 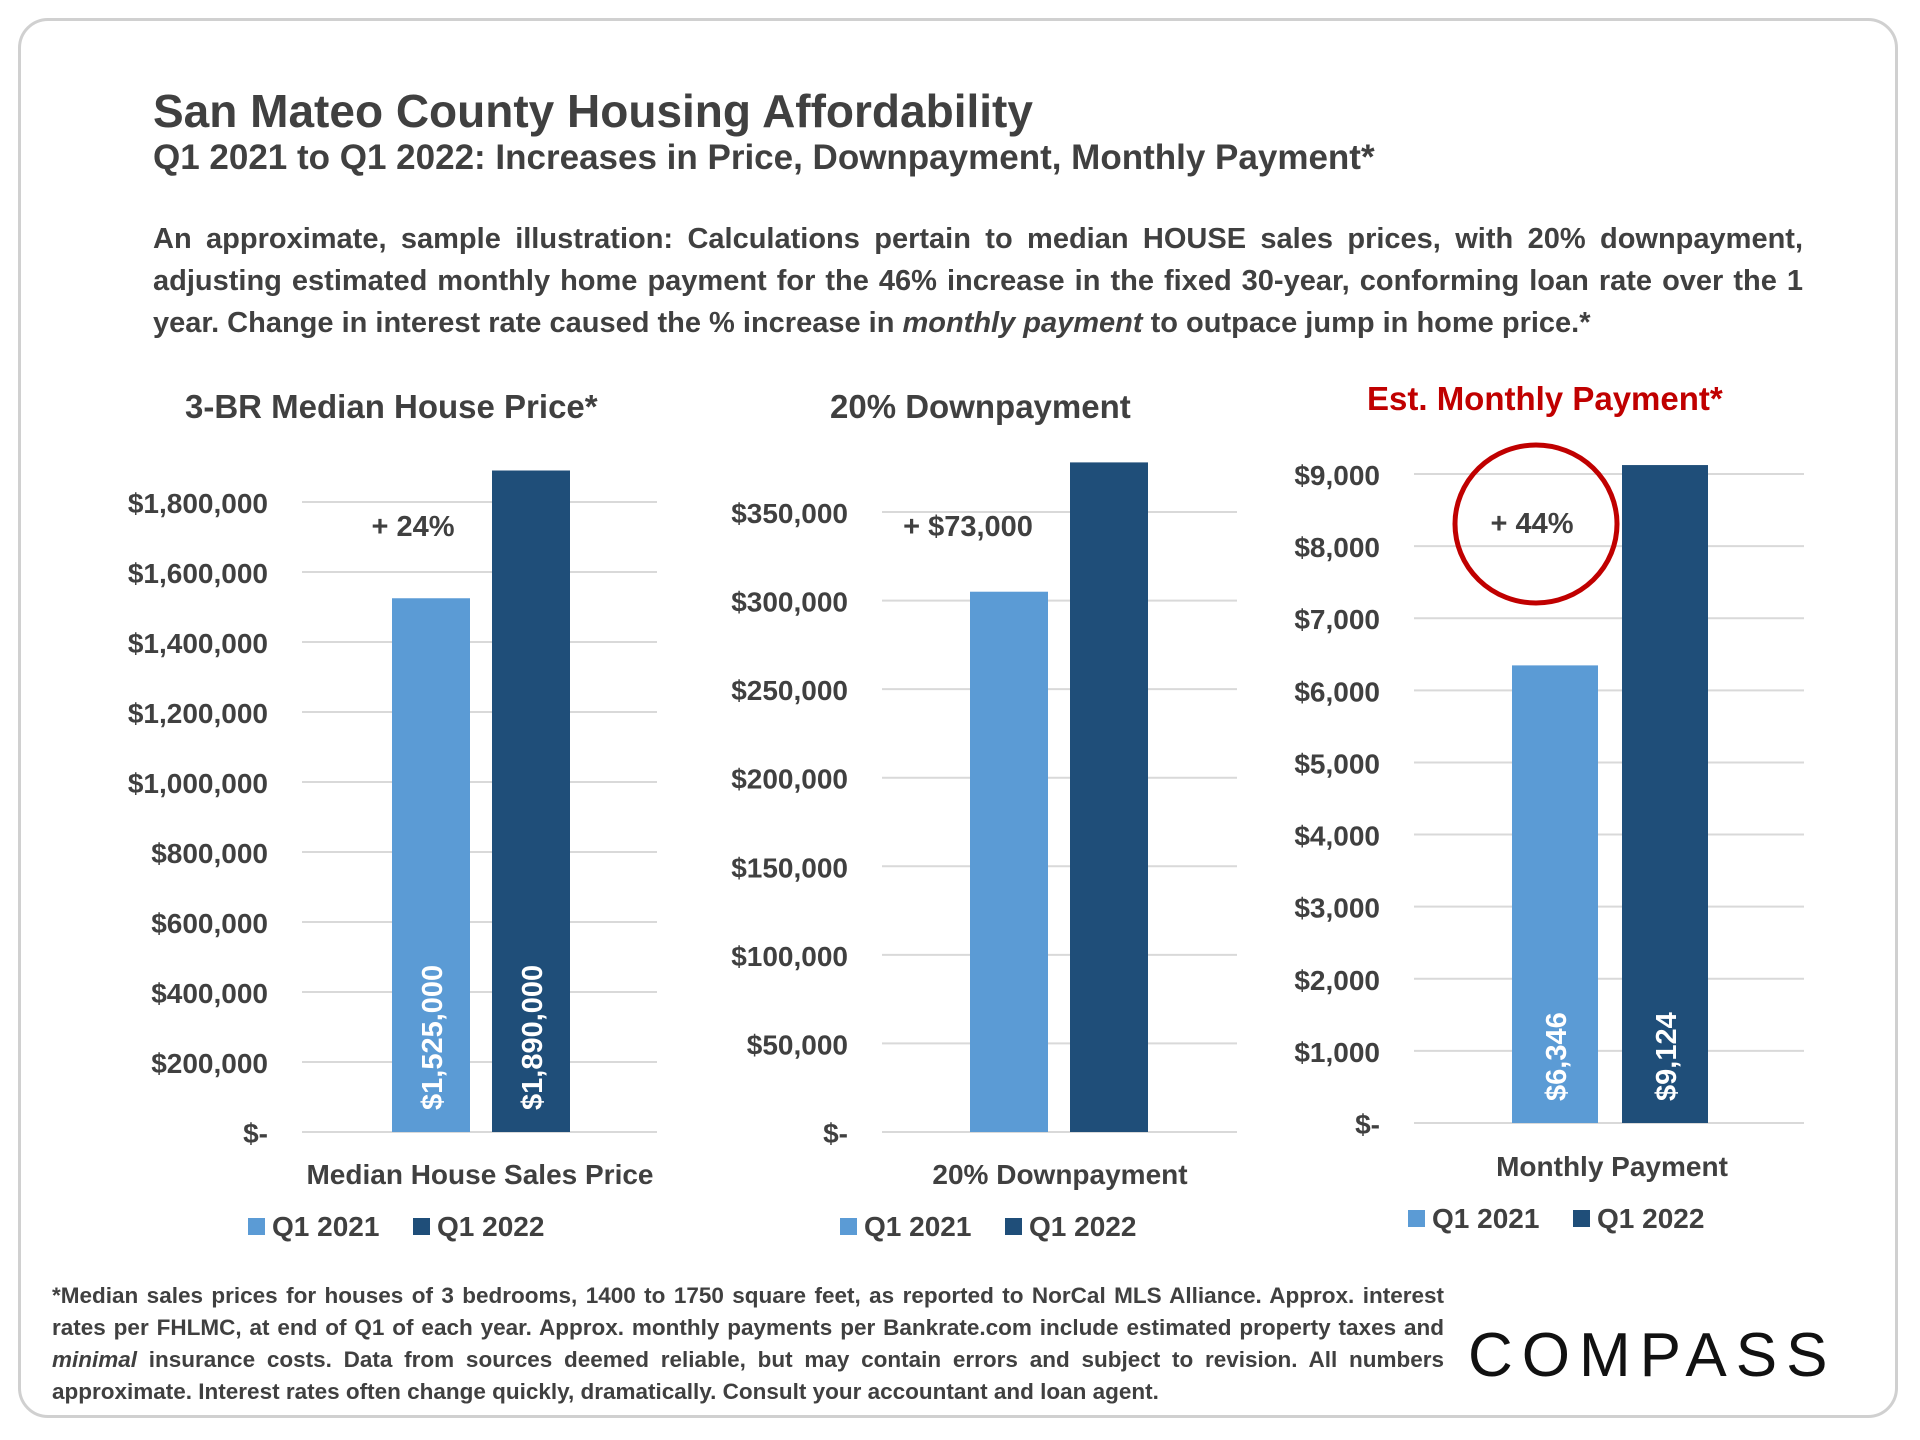 What do you see at coordinates (198, 713) in the screenshot?
I see `y-tick-label: $1,200,000` at bounding box center [198, 713].